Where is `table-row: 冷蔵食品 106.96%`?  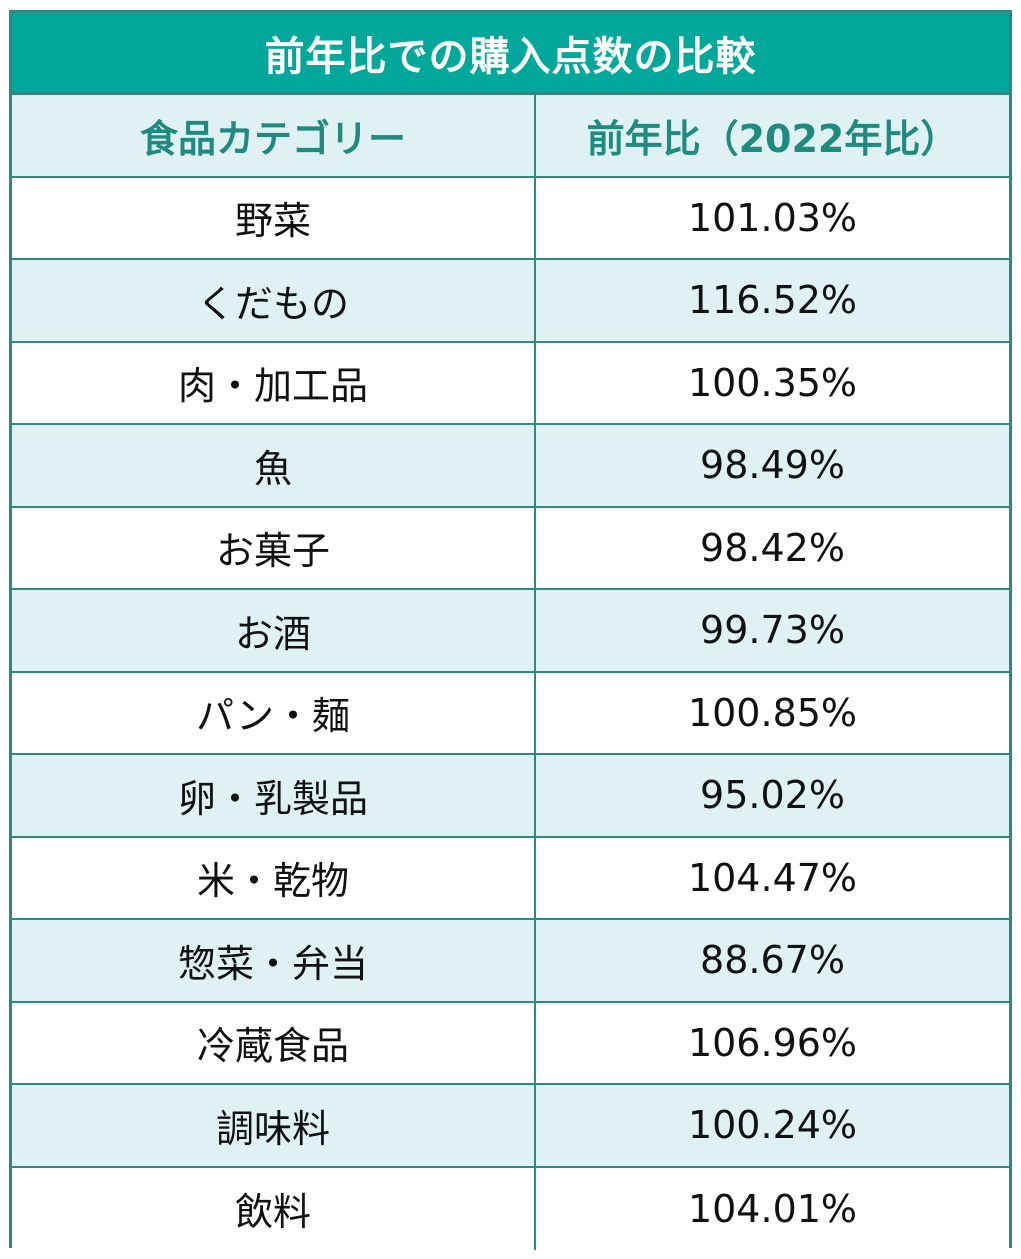
table-row: 冷蔵食品 106.96% is located at coordinates (510, 1043).